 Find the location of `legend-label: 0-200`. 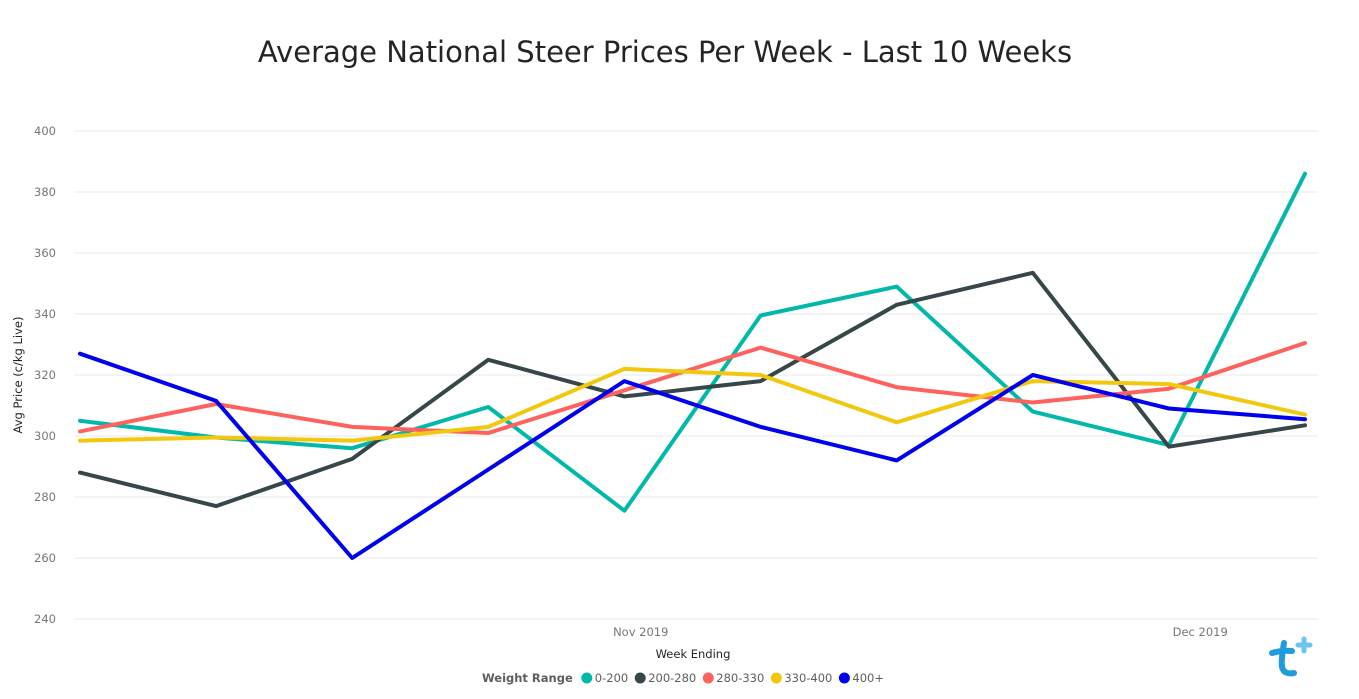

legend-label: 0-200 is located at coordinates (611, 678).